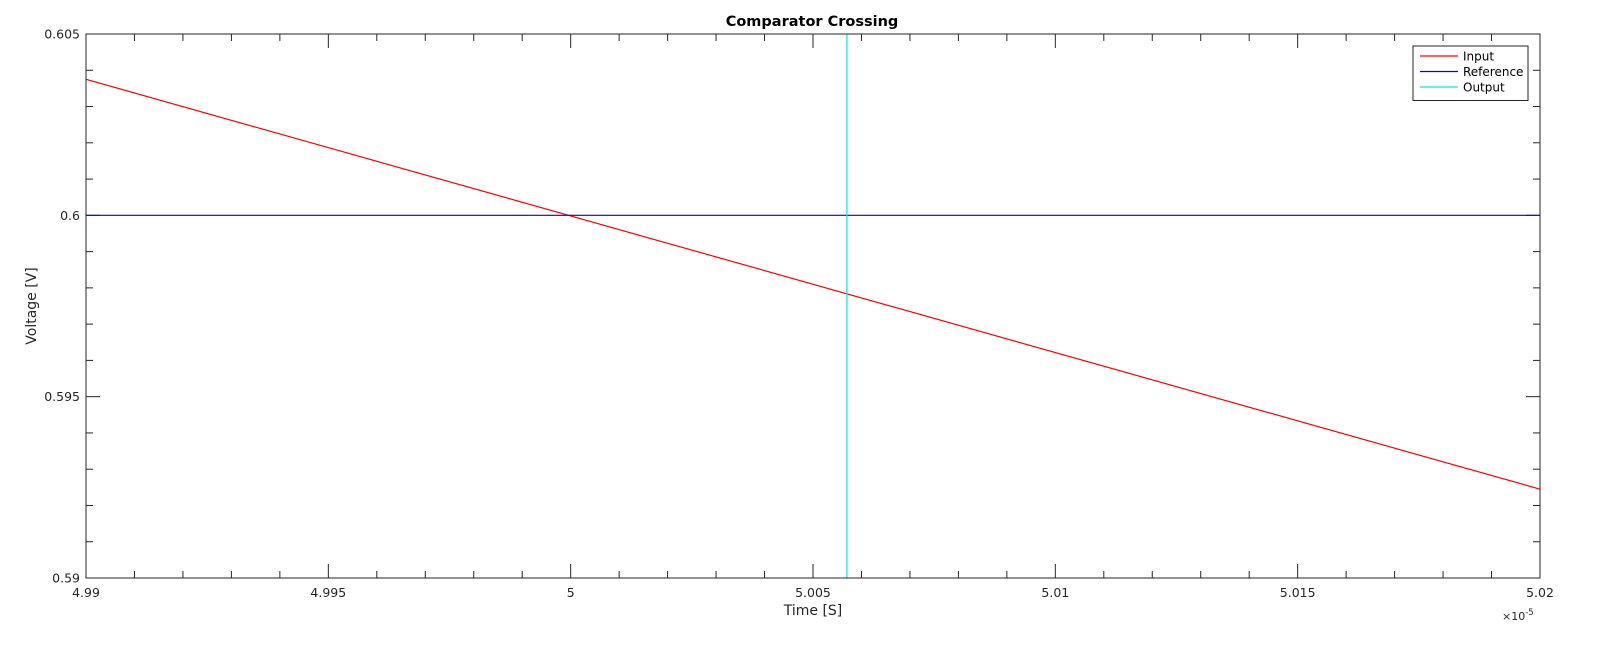 This screenshot has height=645, width=1603. I want to click on legend-label-reference: Reference, so click(1493, 72).